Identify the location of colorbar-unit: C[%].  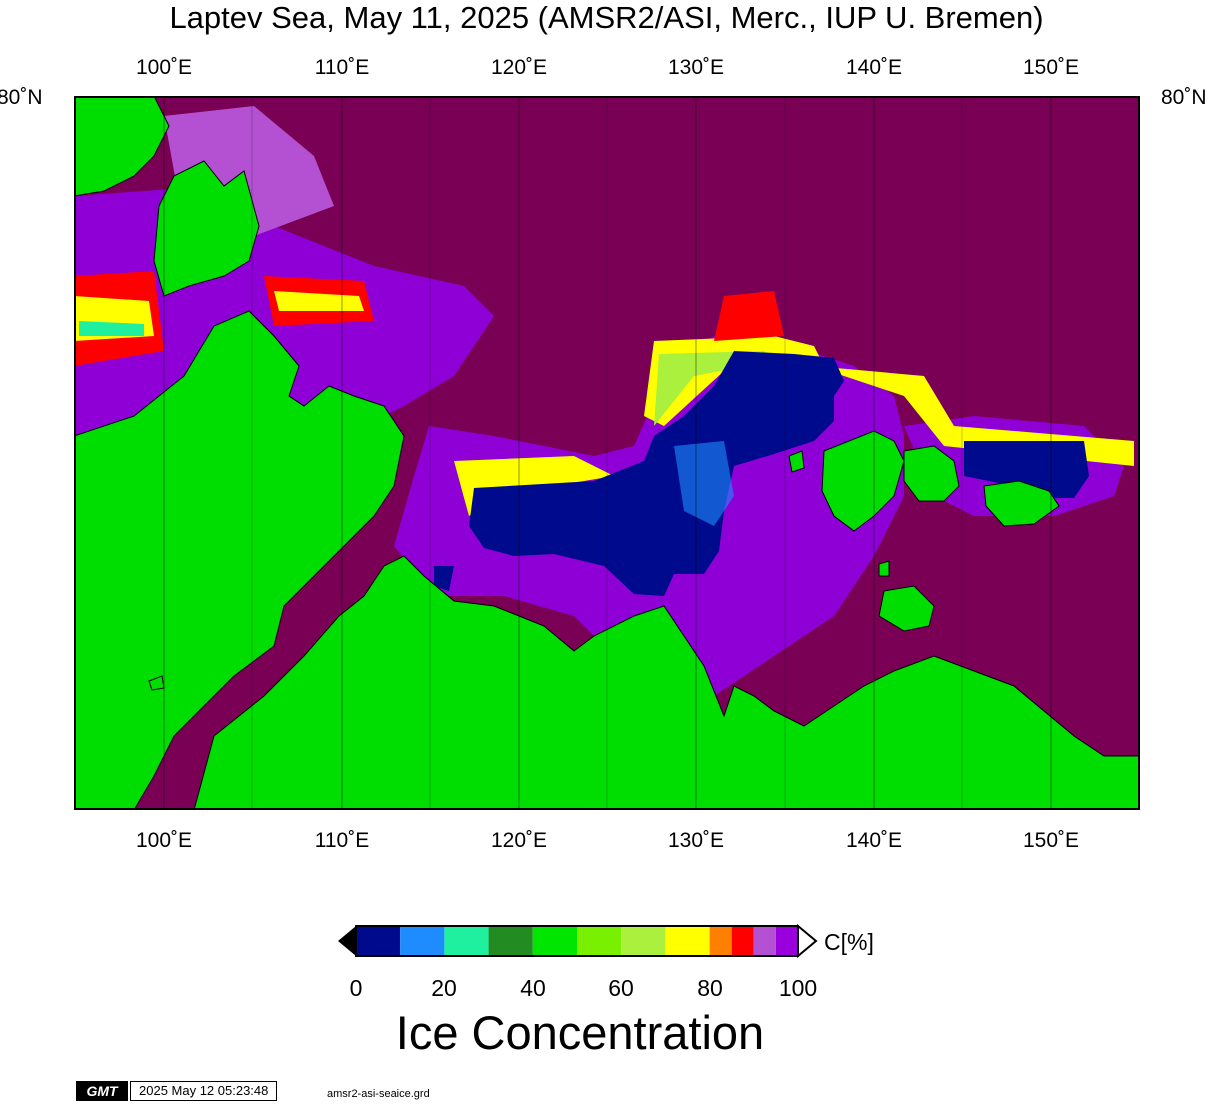
(849, 942).